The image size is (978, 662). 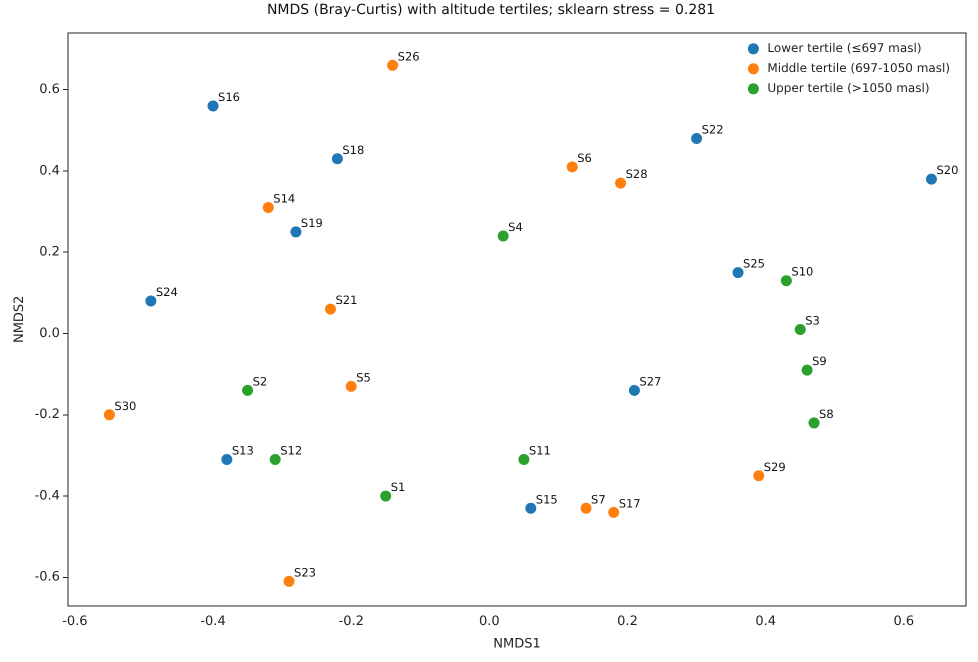 What do you see at coordinates (49, 252) in the screenshot?
I see `y-tick-label: 0.2` at bounding box center [49, 252].